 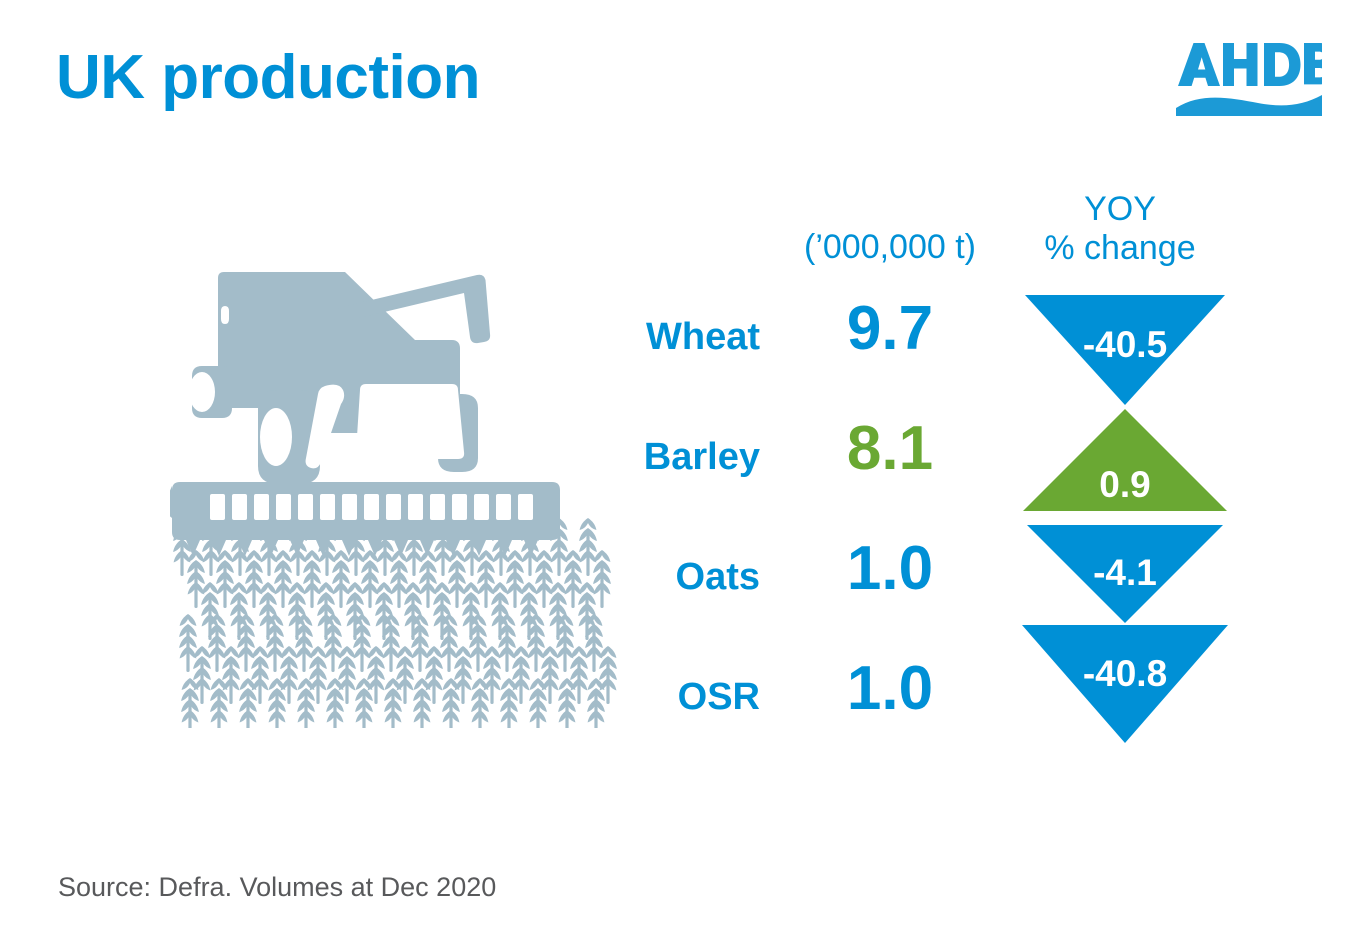 What do you see at coordinates (1125, 574) in the screenshot?
I see `triangle-down-icon-oats` at bounding box center [1125, 574].